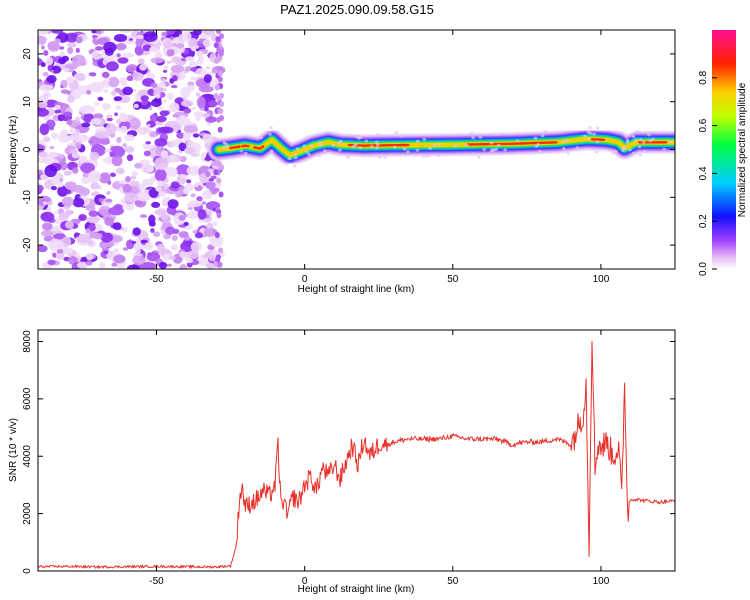  What do you see at coordinates (259, 147) in the screenshot?
I see `ridge-peak-core` at bounding box center [259, 147].